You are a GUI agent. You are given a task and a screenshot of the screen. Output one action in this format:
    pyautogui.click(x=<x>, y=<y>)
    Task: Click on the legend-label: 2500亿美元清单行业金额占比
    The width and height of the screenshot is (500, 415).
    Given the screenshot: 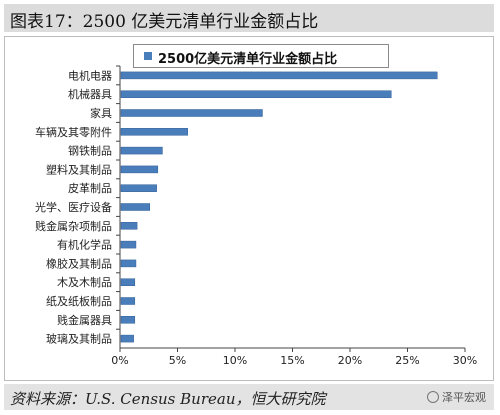 What is the action you would take?
    pyautogui.click(x=248, y=59)
    